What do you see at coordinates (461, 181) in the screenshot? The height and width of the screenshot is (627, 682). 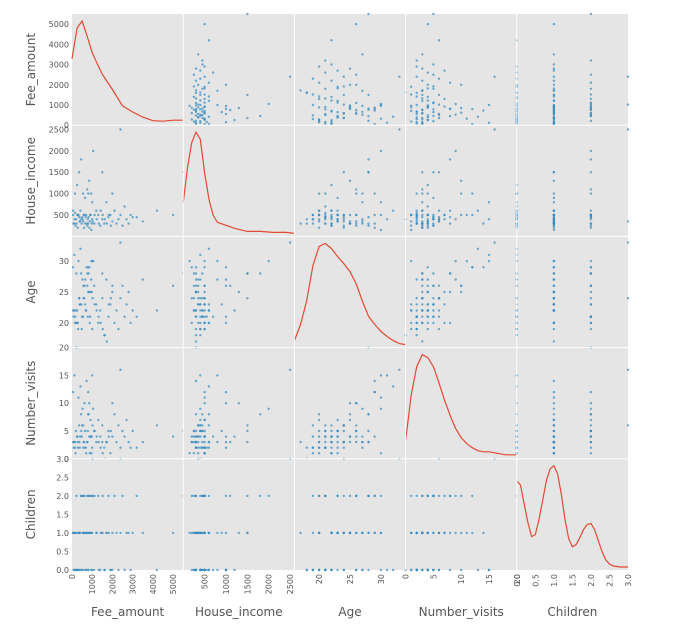 I see `cell-House_income-vs-Number_visits` at bounding box center [461, 181].